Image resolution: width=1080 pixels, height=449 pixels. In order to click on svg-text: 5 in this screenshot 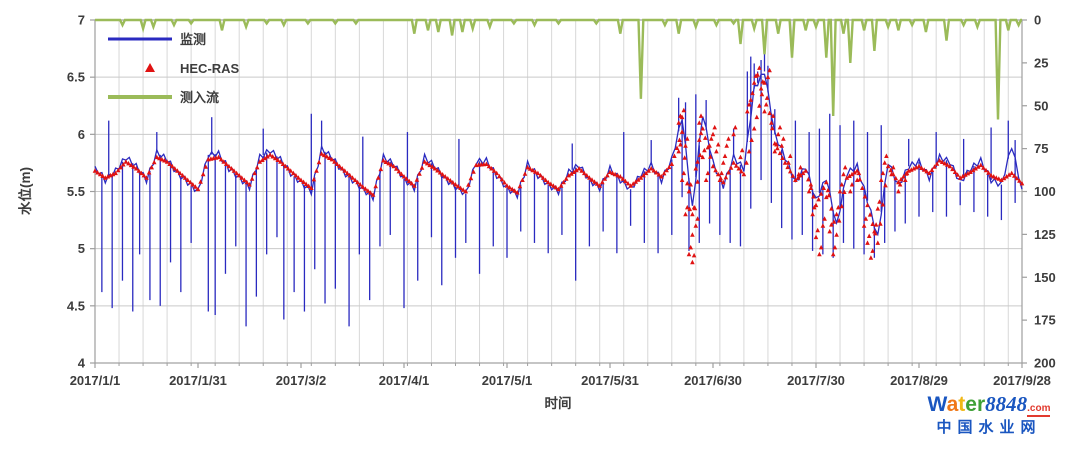, I will do `click(81, 248)`.